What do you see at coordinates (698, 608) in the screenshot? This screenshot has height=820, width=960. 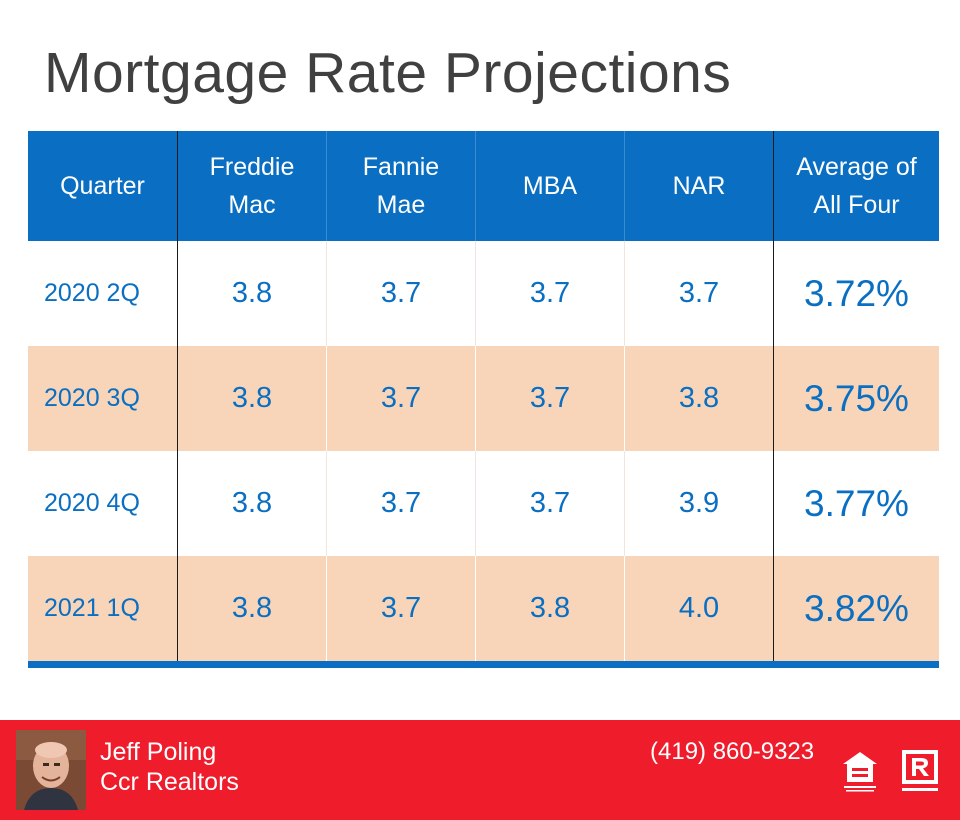 I see `nar-value: 4.0` at bounding box center [698, 608].